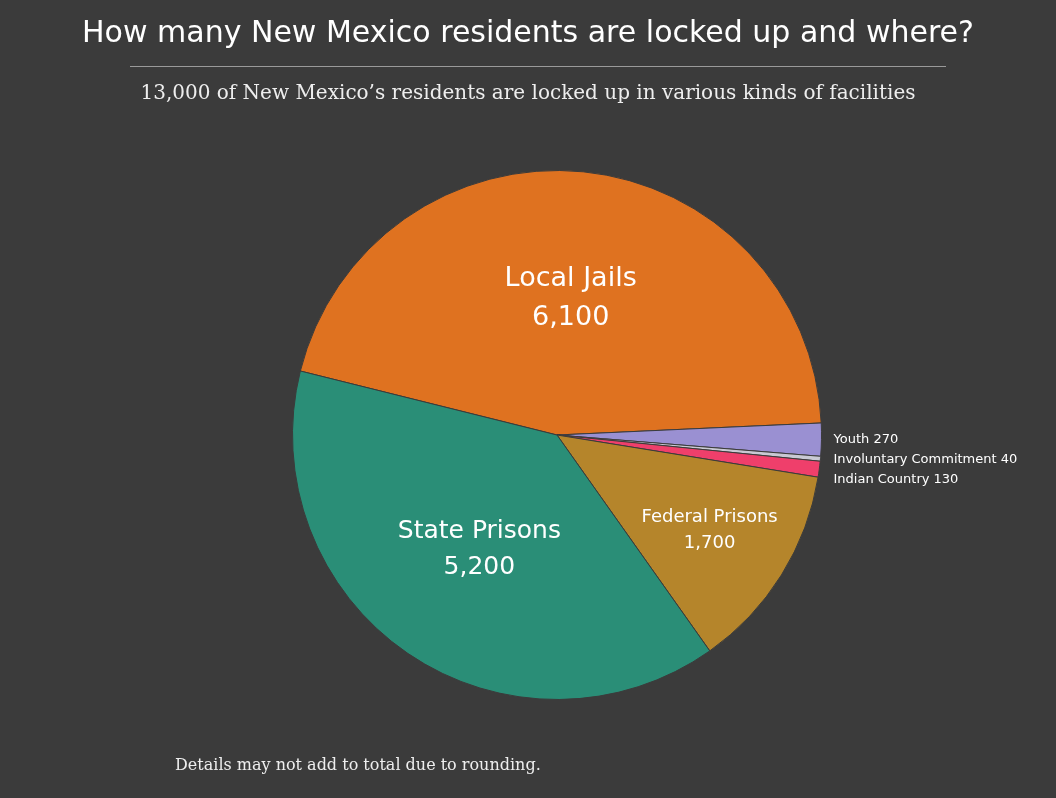 The height and width of the screenshot is (798, 1056). What do you see at coordinates (925, 459) in the screenshot?
I see `slice-label: Involuntary Commitment 40` at bounding box center [925, 459].